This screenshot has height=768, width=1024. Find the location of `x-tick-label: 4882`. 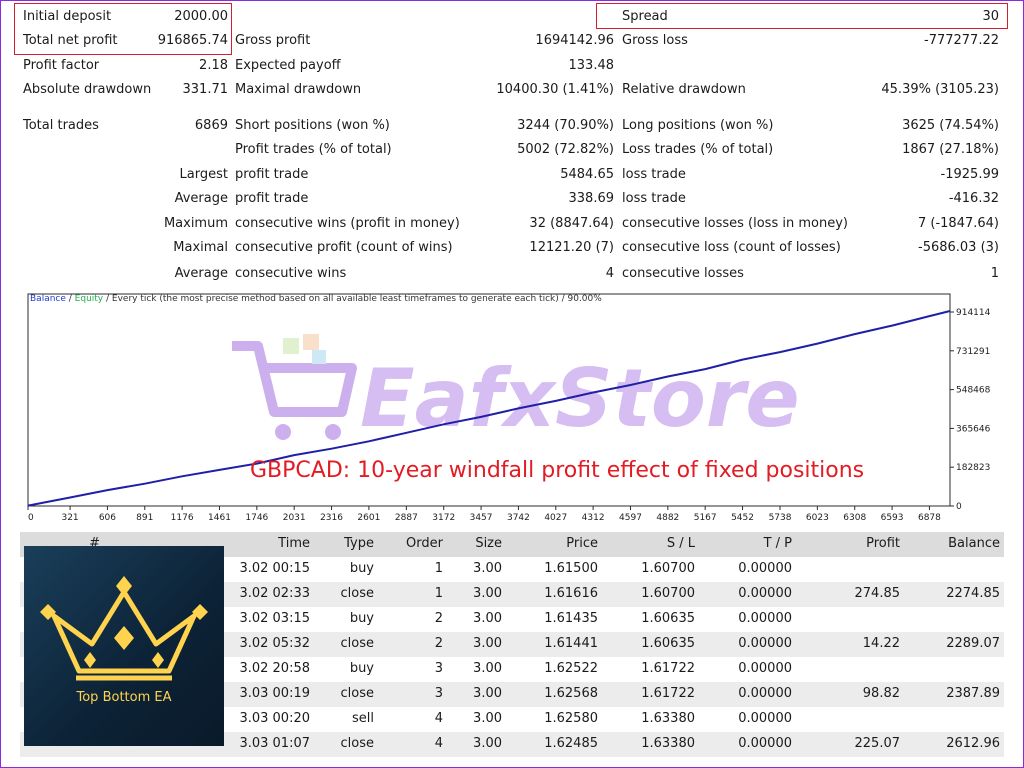

x-tick-label: 4882 is located at coordinates (667, 518).